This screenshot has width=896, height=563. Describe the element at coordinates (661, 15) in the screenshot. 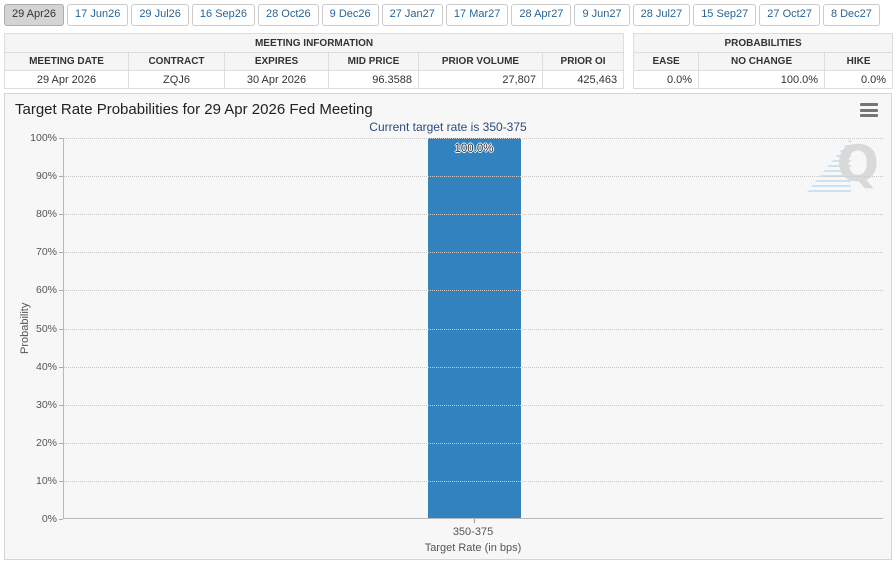

I see `tab-28-jul27: 28 Jul27` at that location.